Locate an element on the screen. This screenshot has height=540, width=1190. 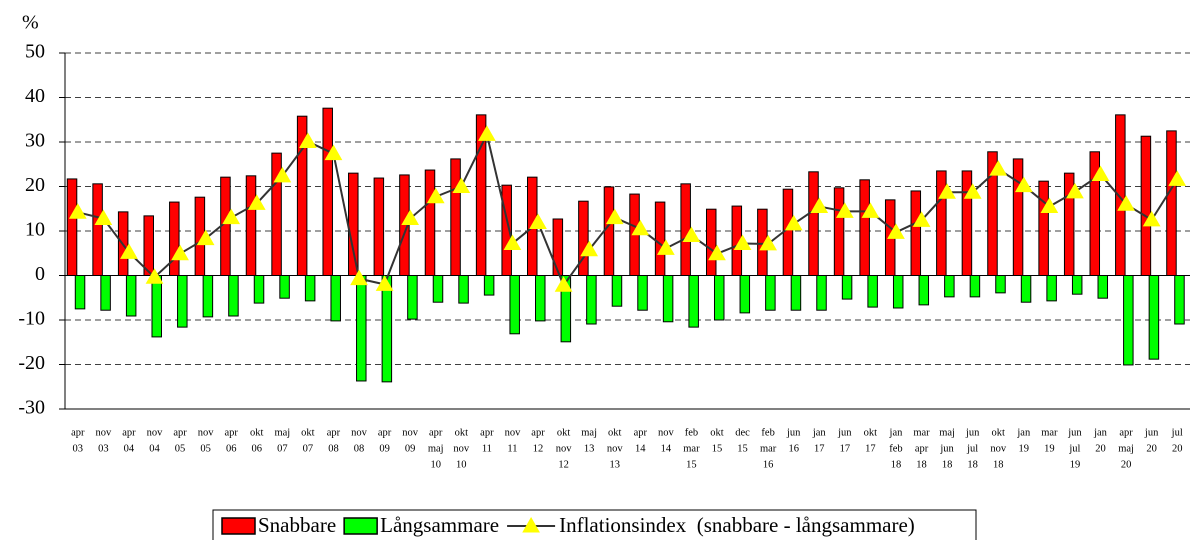
x-tick-label: 17 is located at coordinates (845, 448).